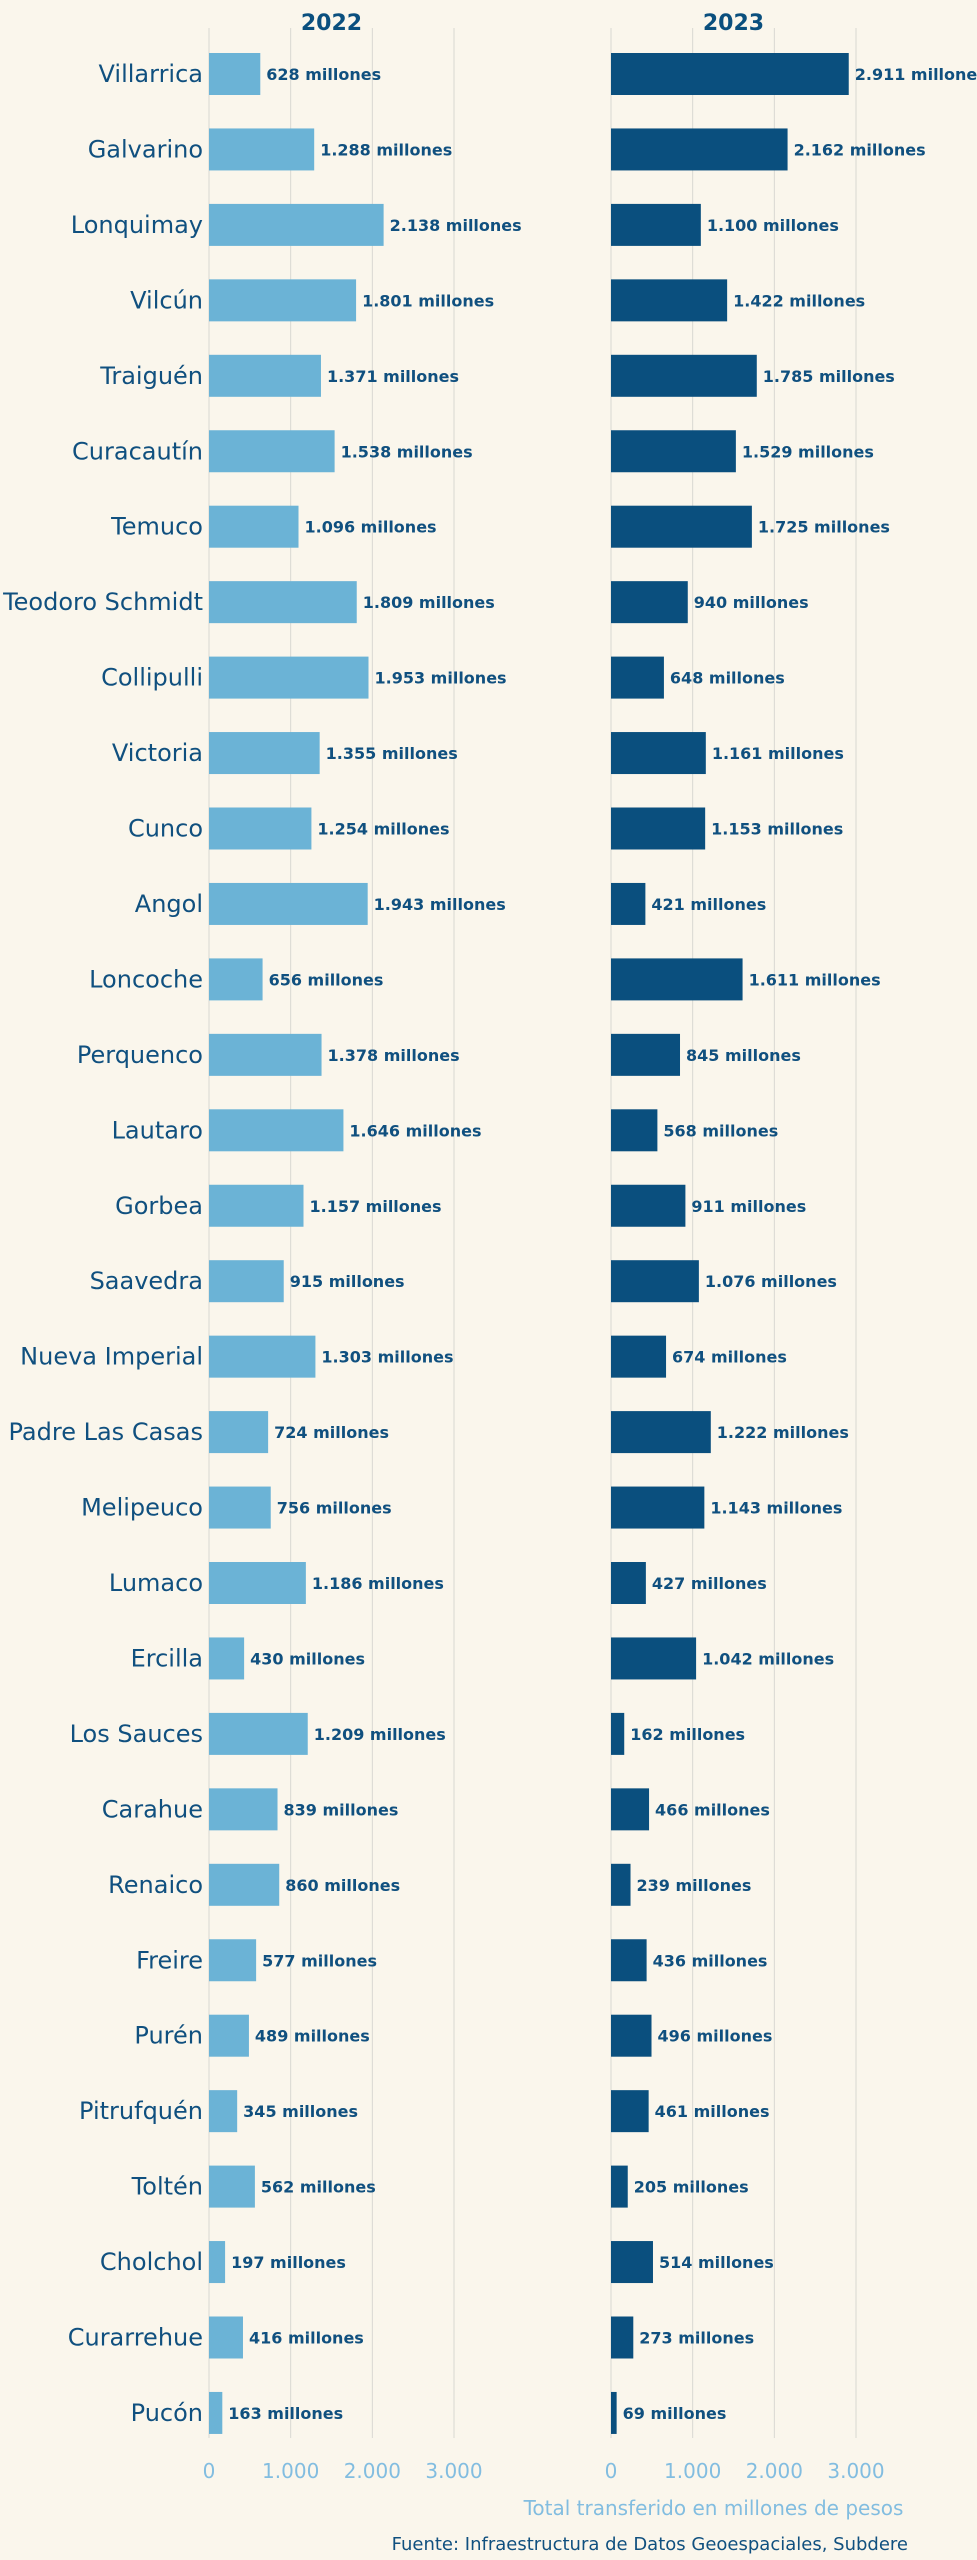 This screenshot has height=2560, width=977. I want to click on value-label-2023-pitrufquen: 461 millones, so click(712, 2111).